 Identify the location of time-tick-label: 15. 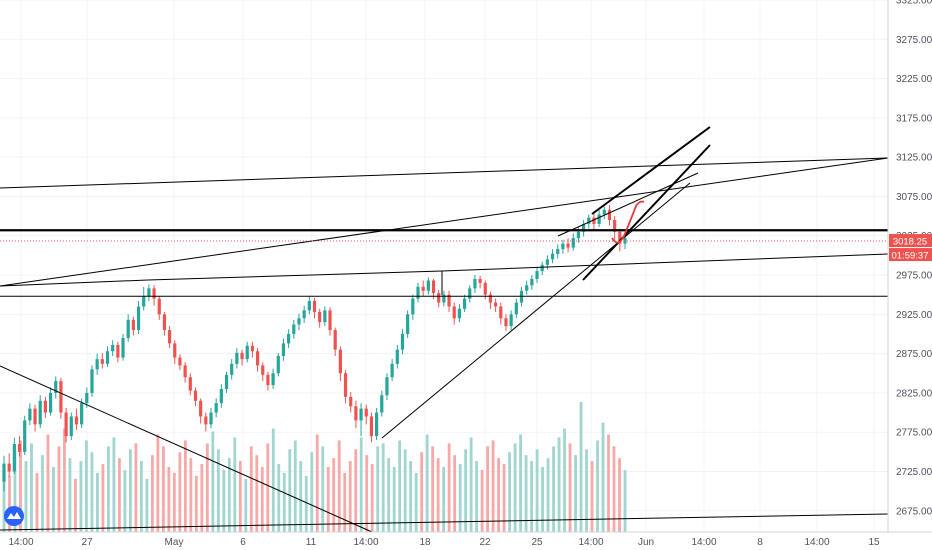
(874, 542).